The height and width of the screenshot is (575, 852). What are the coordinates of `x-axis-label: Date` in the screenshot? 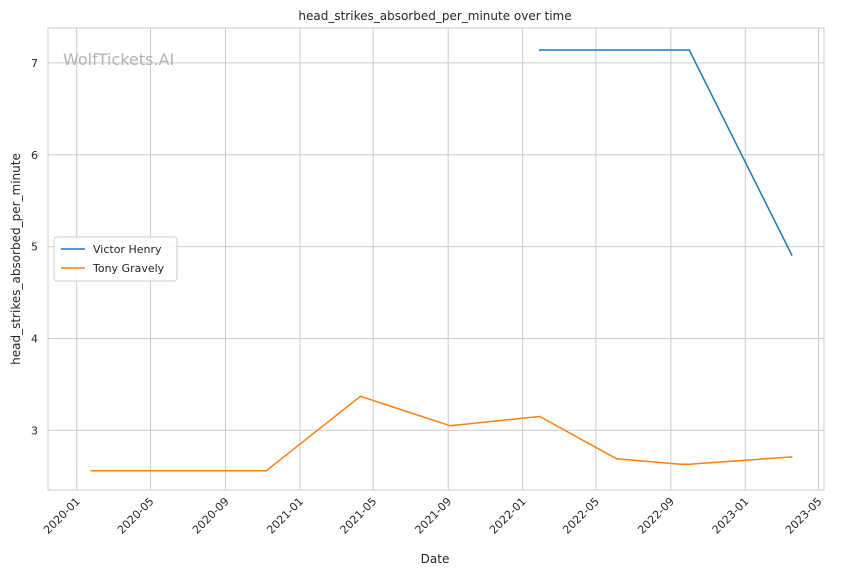 It's located at (435, 559).